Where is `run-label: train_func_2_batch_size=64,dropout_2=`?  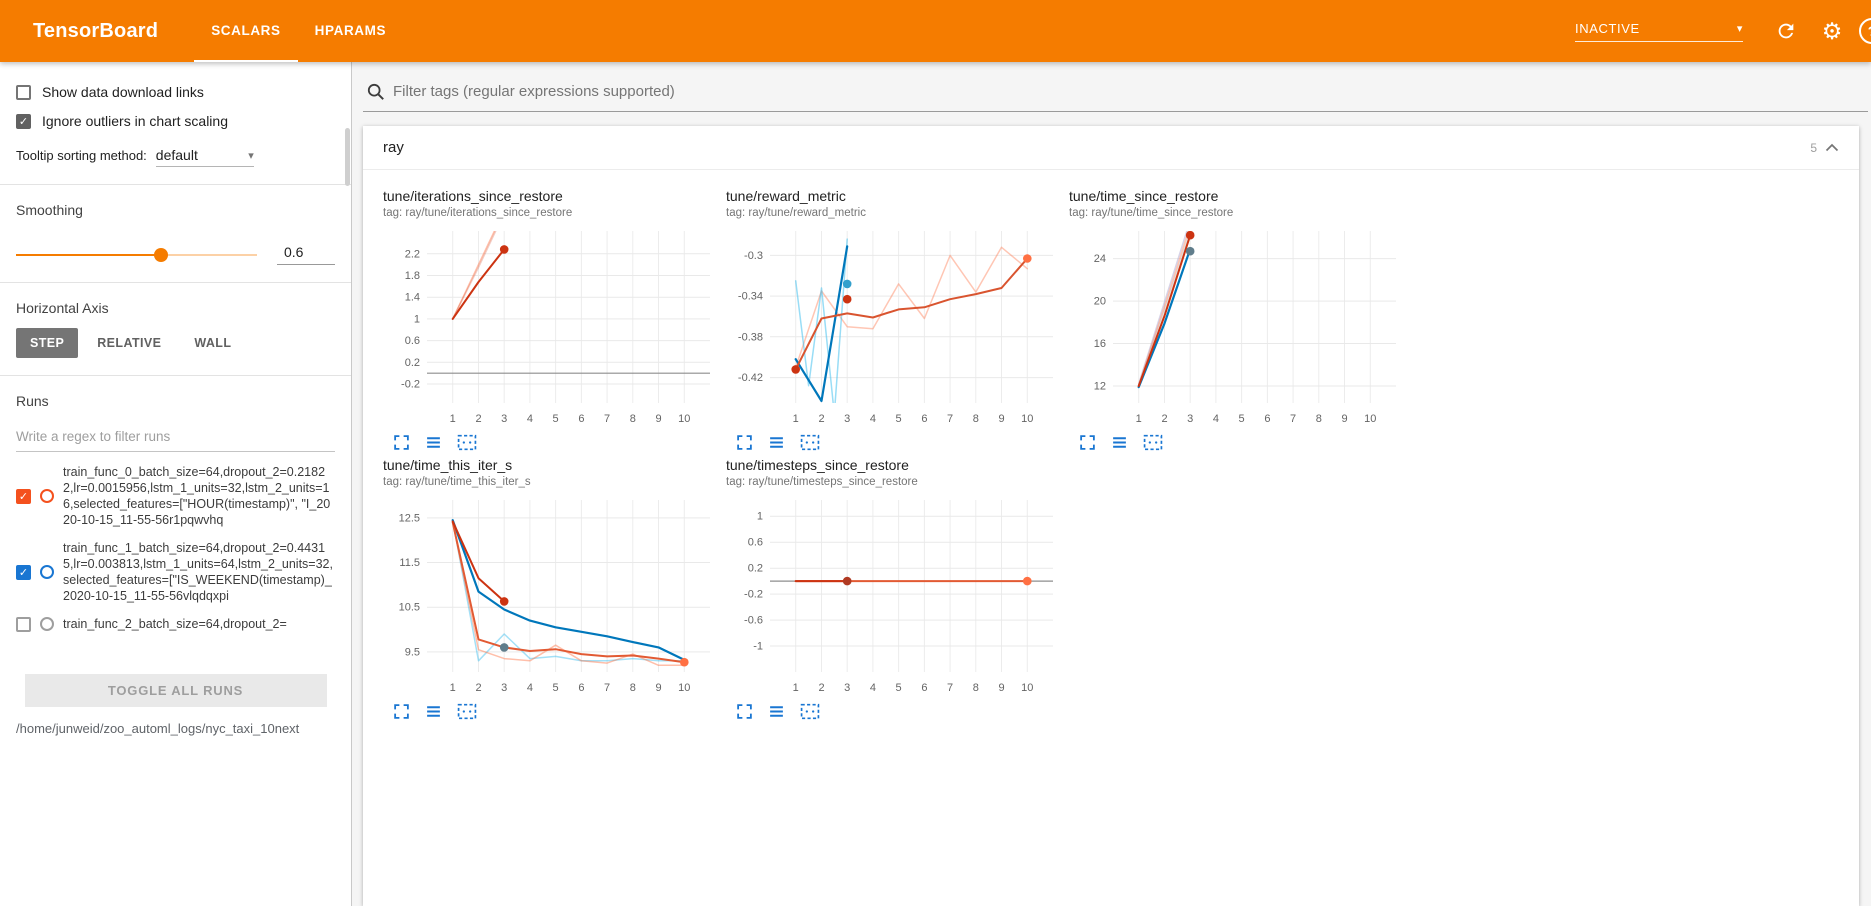
run-label: train_func_2_batch_size=64,dropout_2= is located at coordinates (175, 624).